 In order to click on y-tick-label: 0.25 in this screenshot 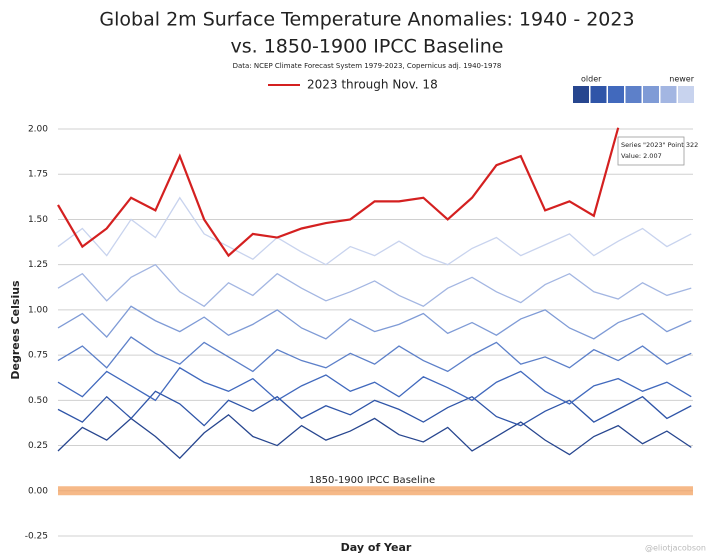, I will do `click(38, 446)`.